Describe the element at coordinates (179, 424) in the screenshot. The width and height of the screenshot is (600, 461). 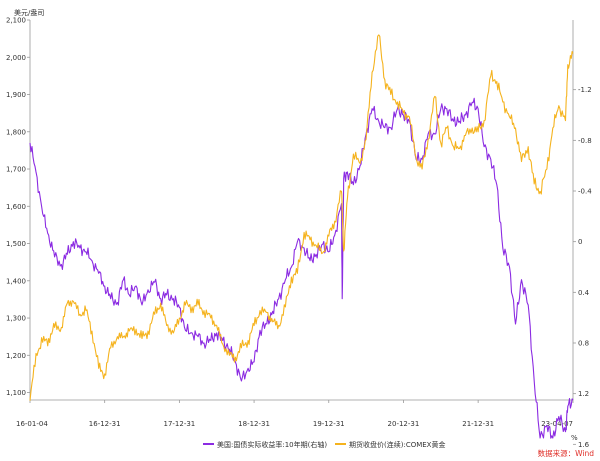
I see `x-tick-label: 17-12-31` at that location.